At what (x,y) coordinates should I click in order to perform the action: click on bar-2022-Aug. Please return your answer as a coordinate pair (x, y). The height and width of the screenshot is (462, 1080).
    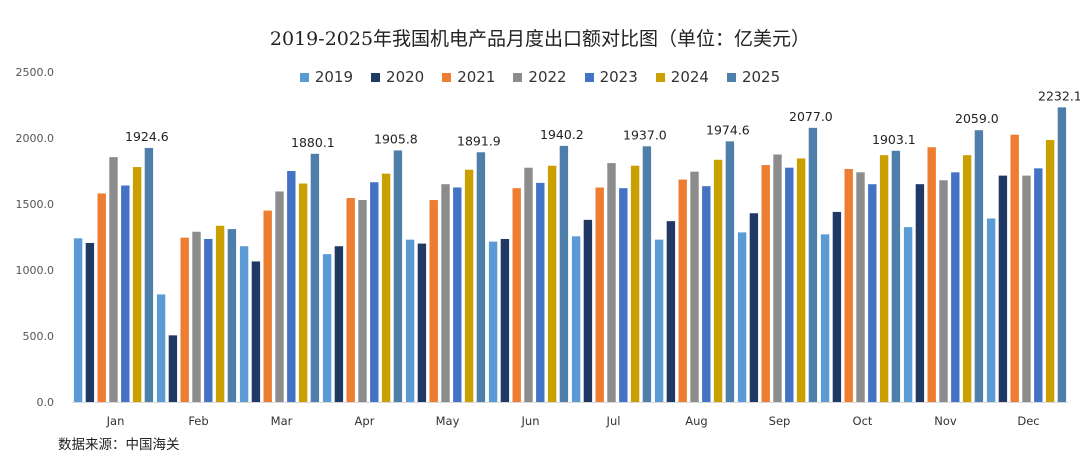
    Looking at the image, I should click on (694, 286).